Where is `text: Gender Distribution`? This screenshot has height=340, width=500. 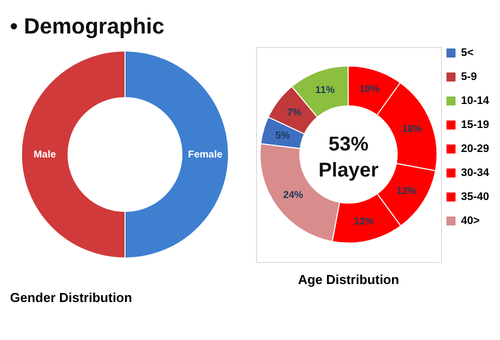
text: Gender Distribution is located at coordinates (71, 297).